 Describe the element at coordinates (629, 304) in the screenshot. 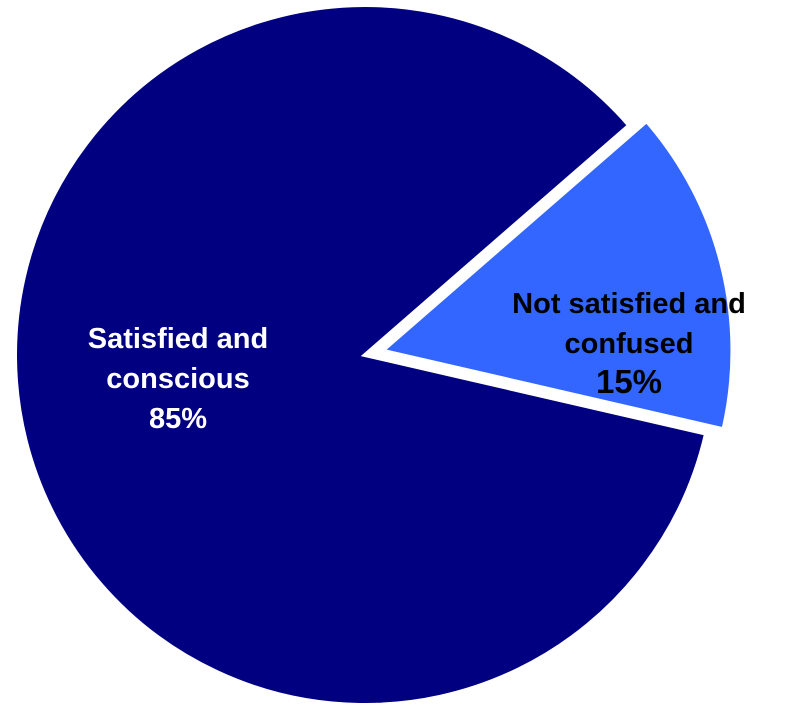

I see `not-satisfied-confused-label-line: Not satisfied and` at that location.